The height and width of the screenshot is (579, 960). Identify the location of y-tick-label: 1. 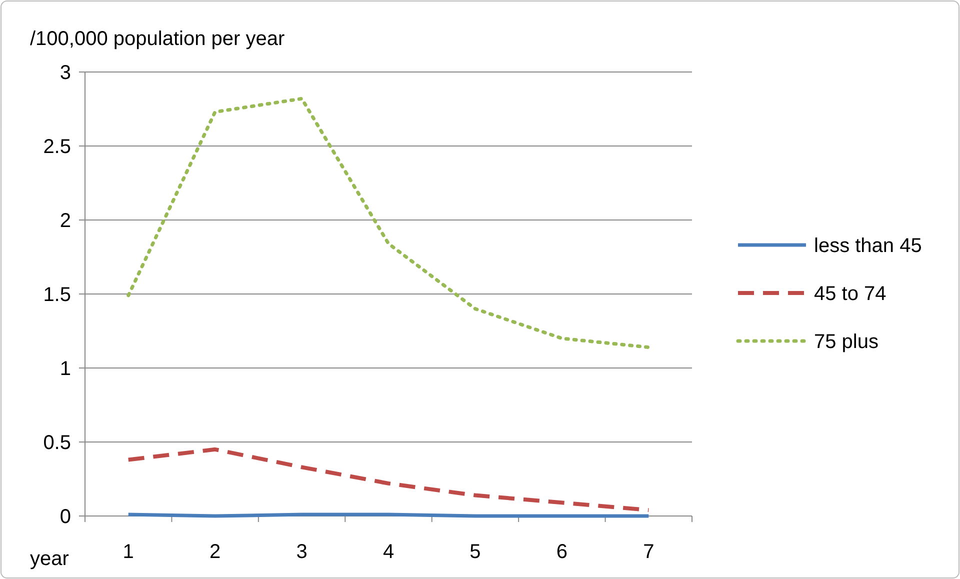
(65, 369).